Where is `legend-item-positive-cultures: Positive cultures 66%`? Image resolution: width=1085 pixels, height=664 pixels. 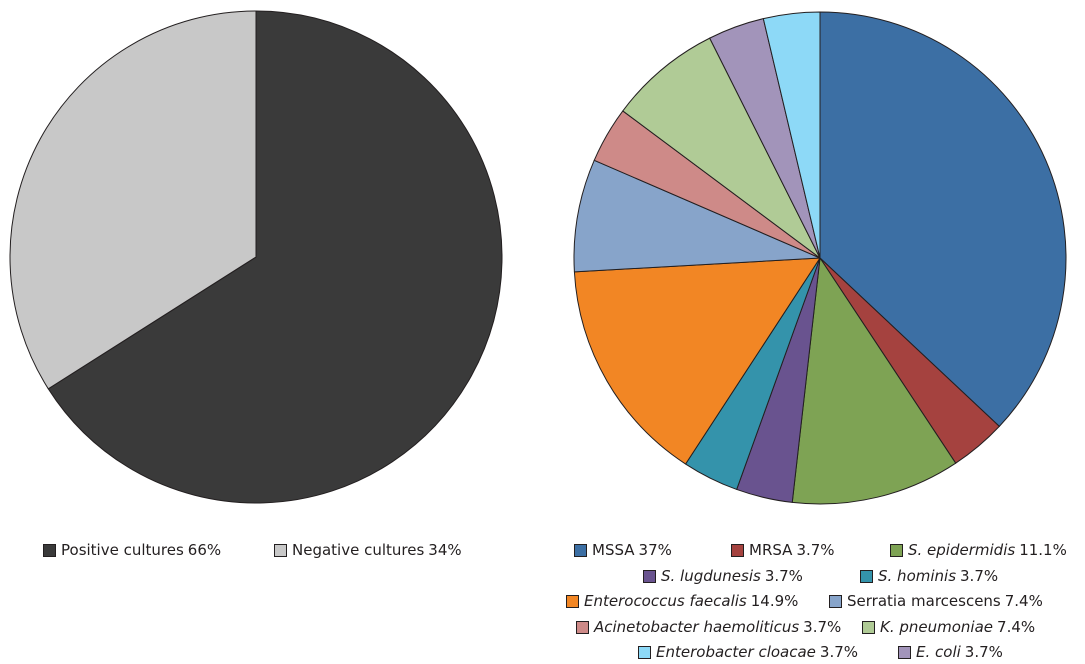 legend-item-positive-cultures: Positive cultures 66% is located at coordinates (132, 550).